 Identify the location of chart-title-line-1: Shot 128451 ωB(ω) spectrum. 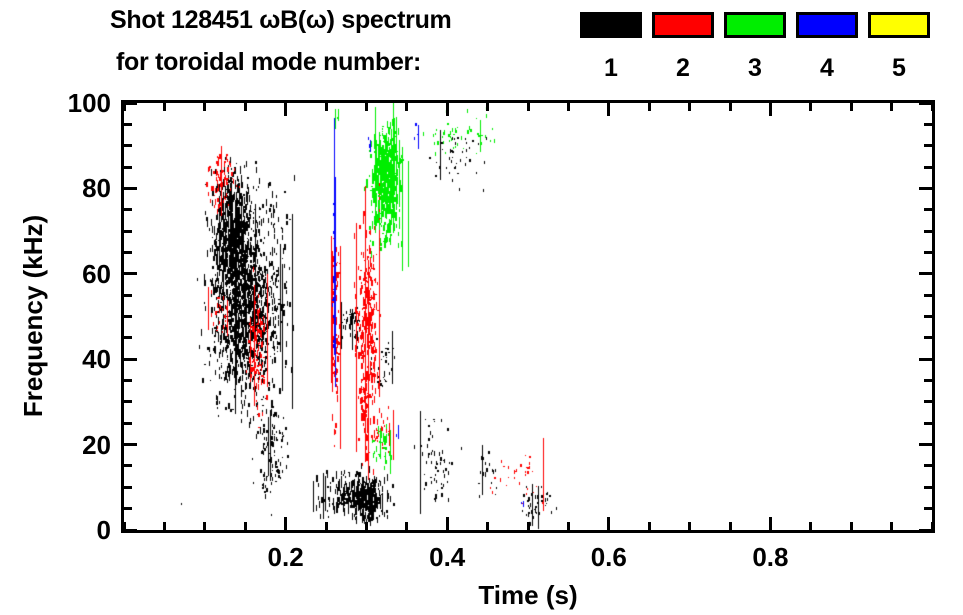
(281, 20).